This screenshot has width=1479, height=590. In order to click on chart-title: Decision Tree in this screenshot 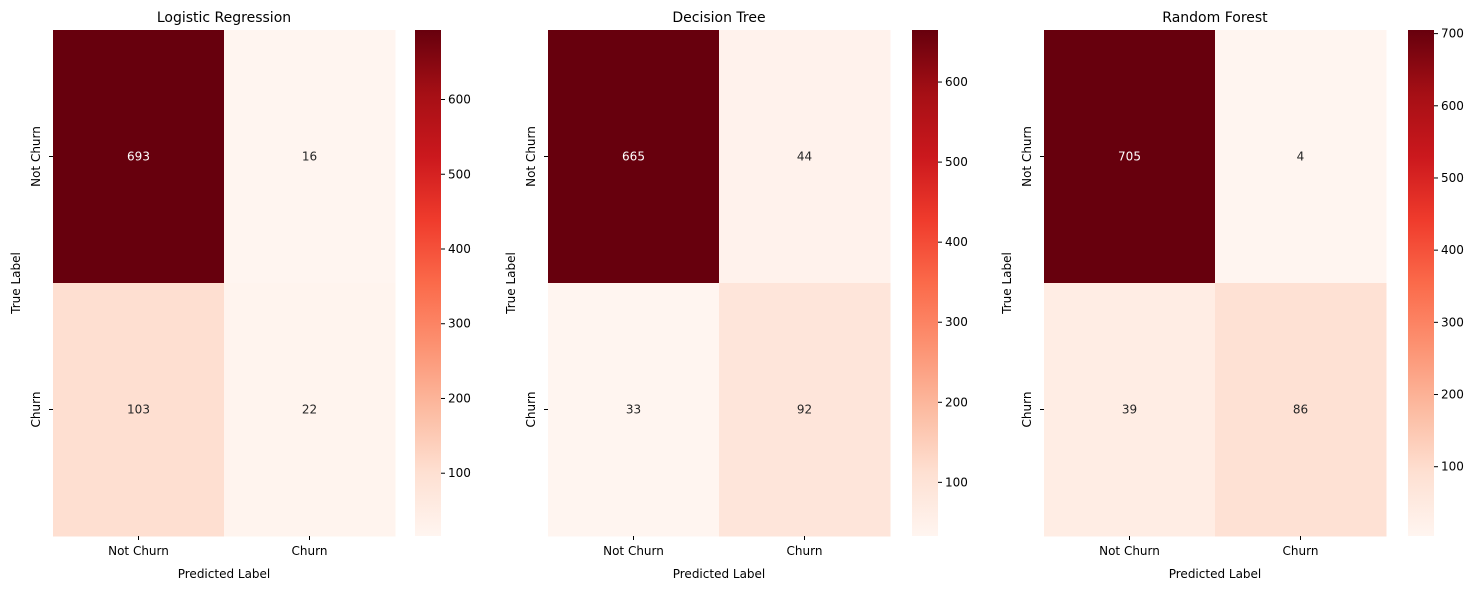, I will do `click(718, 18)`.